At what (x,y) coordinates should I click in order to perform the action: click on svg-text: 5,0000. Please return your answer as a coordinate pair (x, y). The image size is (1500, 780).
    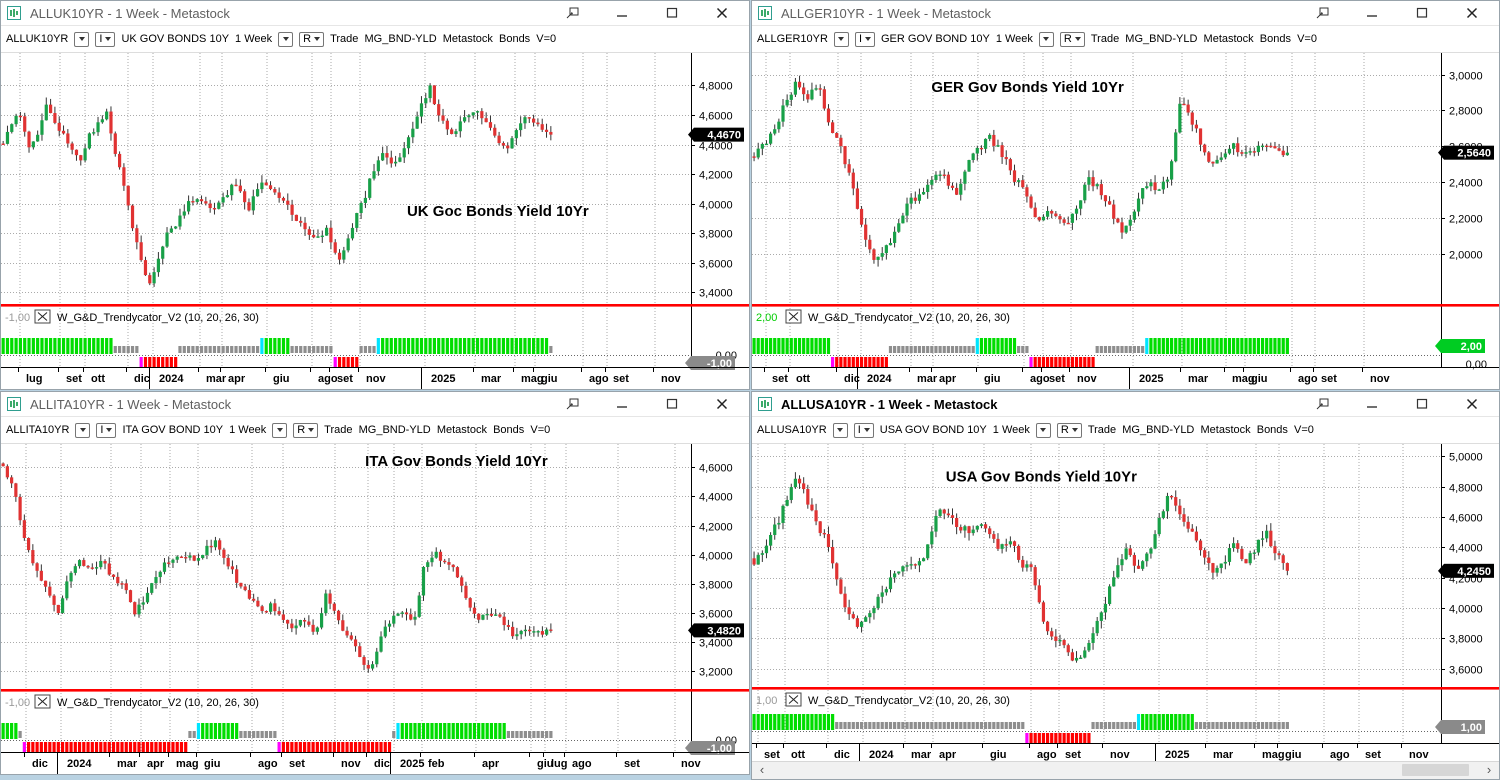
    Looking at the image, I should click on (1466, 458).